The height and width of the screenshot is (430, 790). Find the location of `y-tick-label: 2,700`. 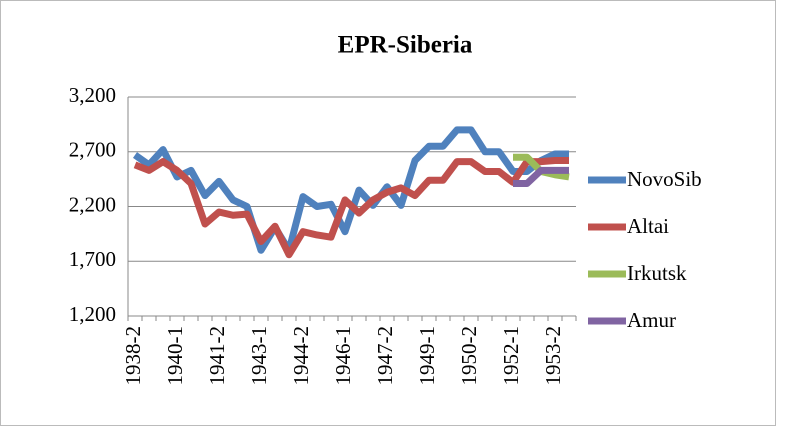

y-tick-label: 2,700 is located at coordinates (92, 150).